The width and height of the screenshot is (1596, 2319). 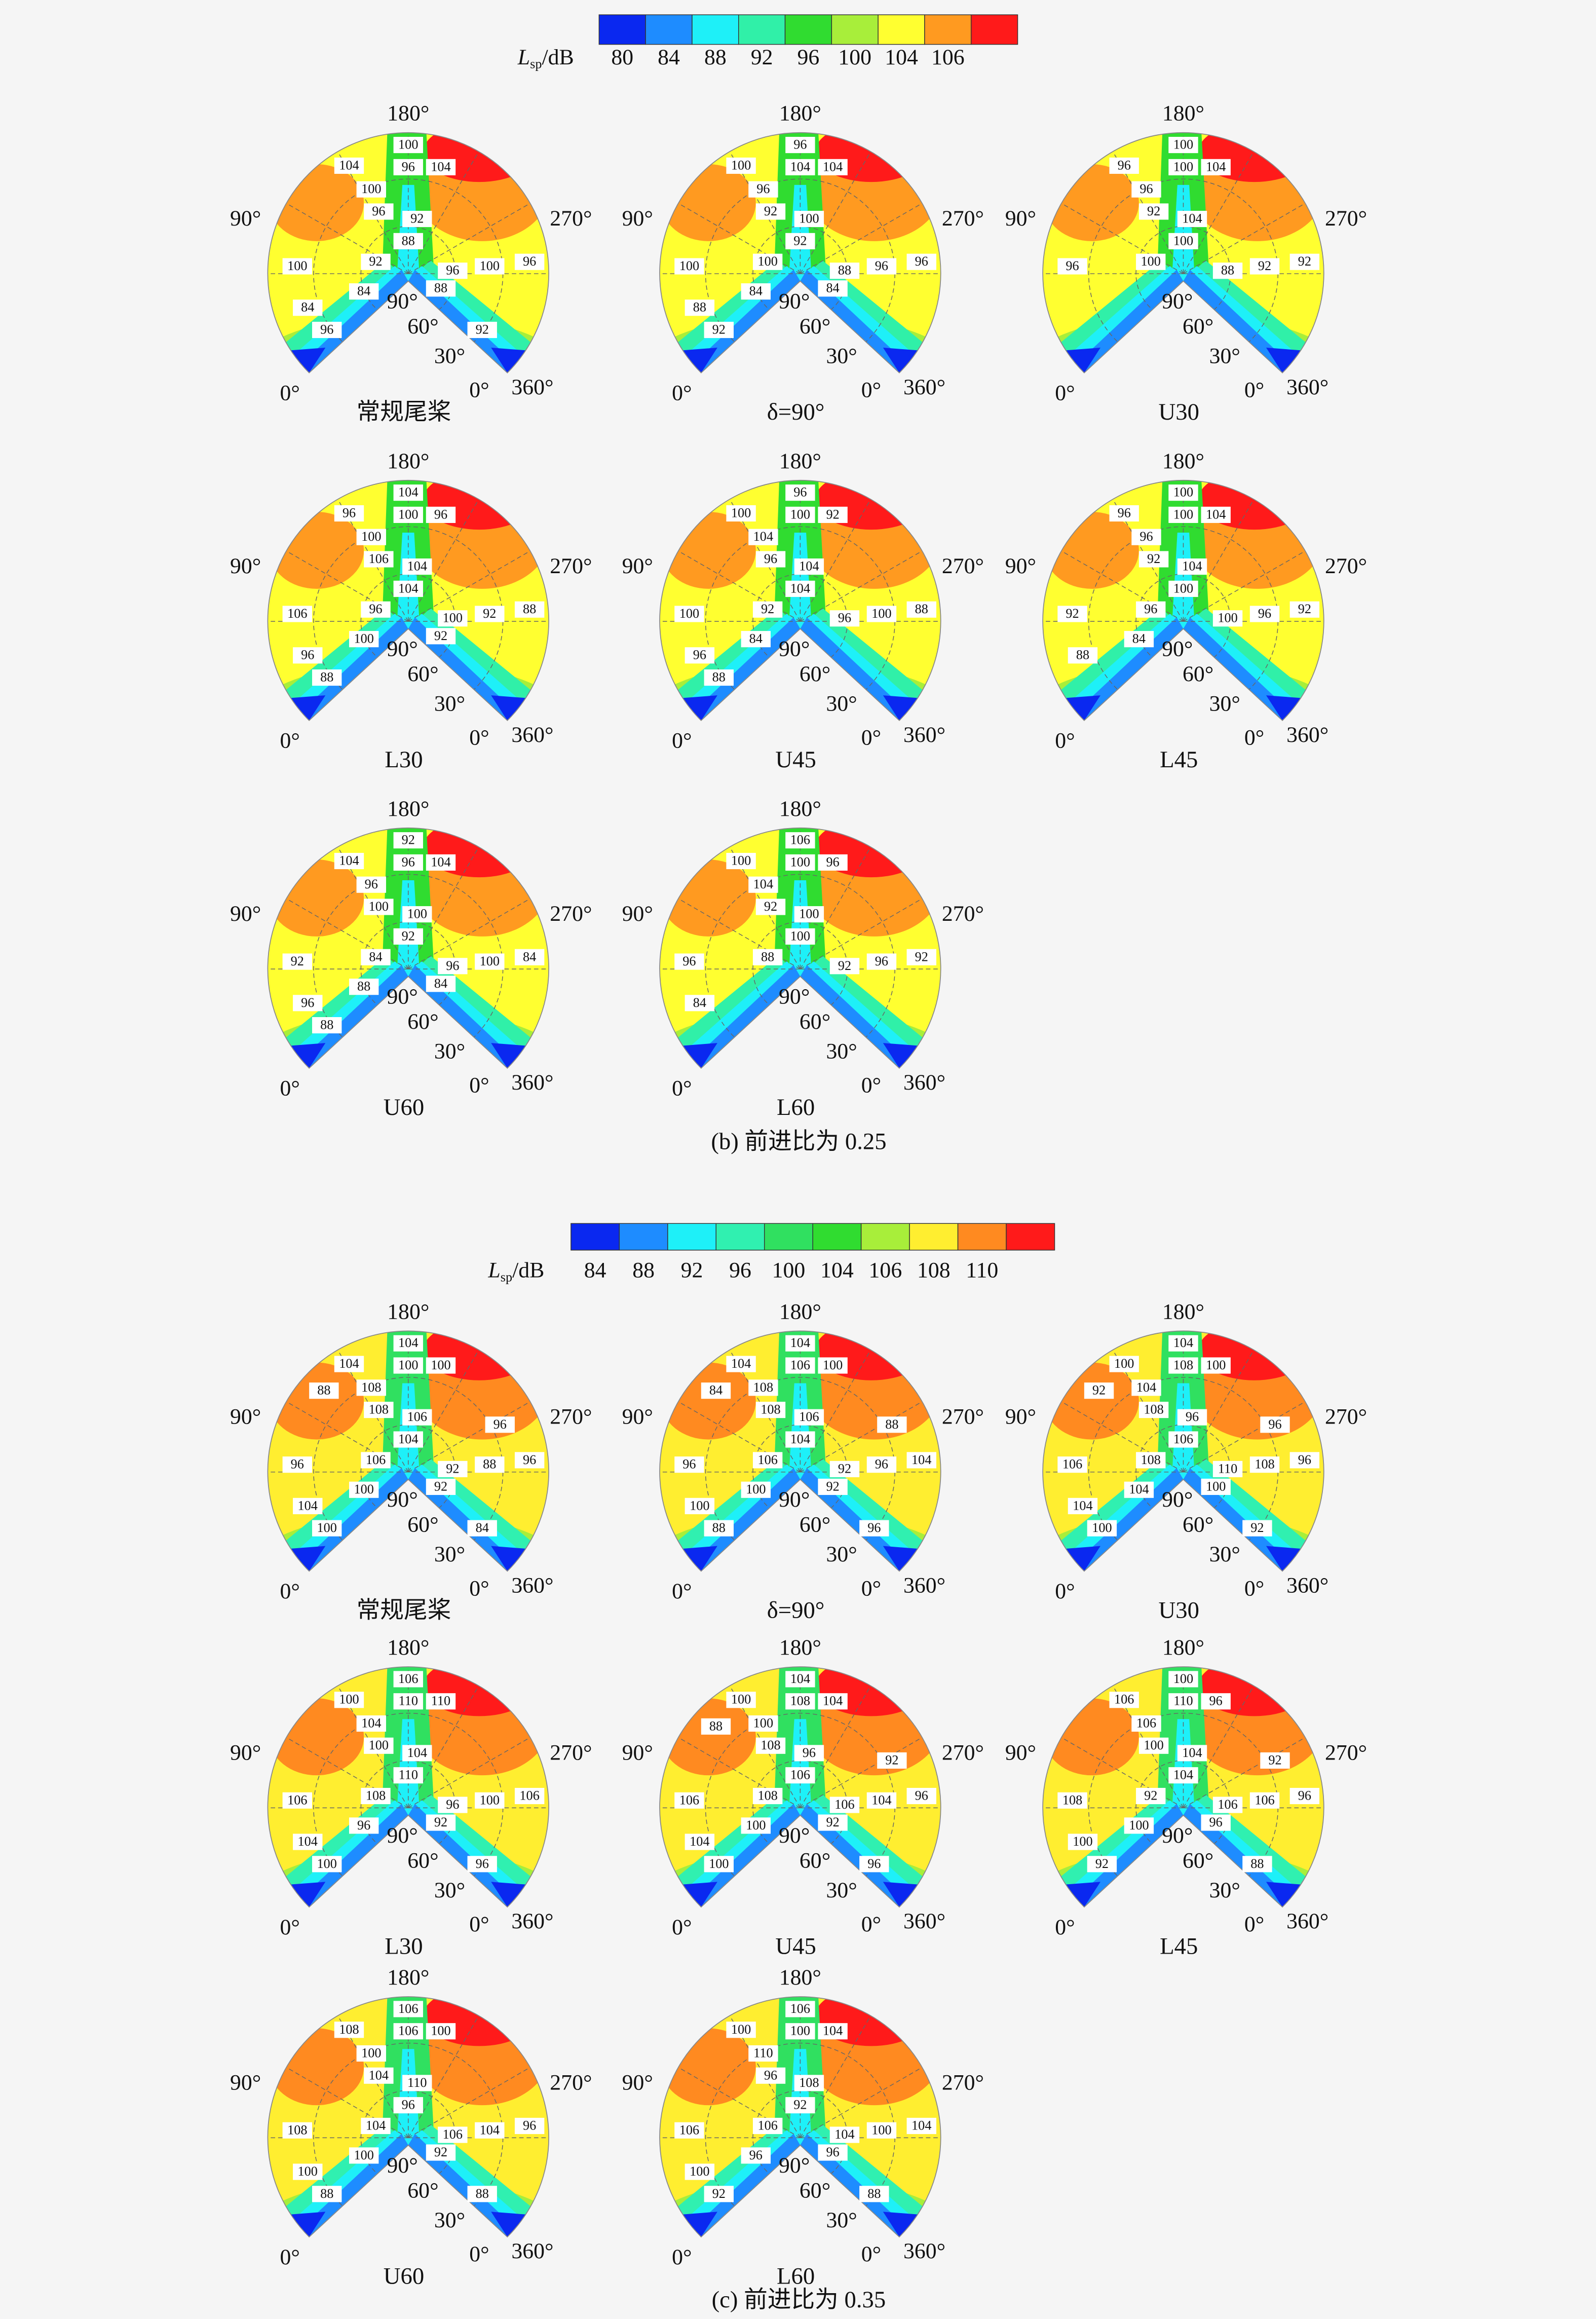 What do you see at coordinates (762, 57) in the screenshot?
I see `colorbar-label: 92` at bounding box center [762, 57].